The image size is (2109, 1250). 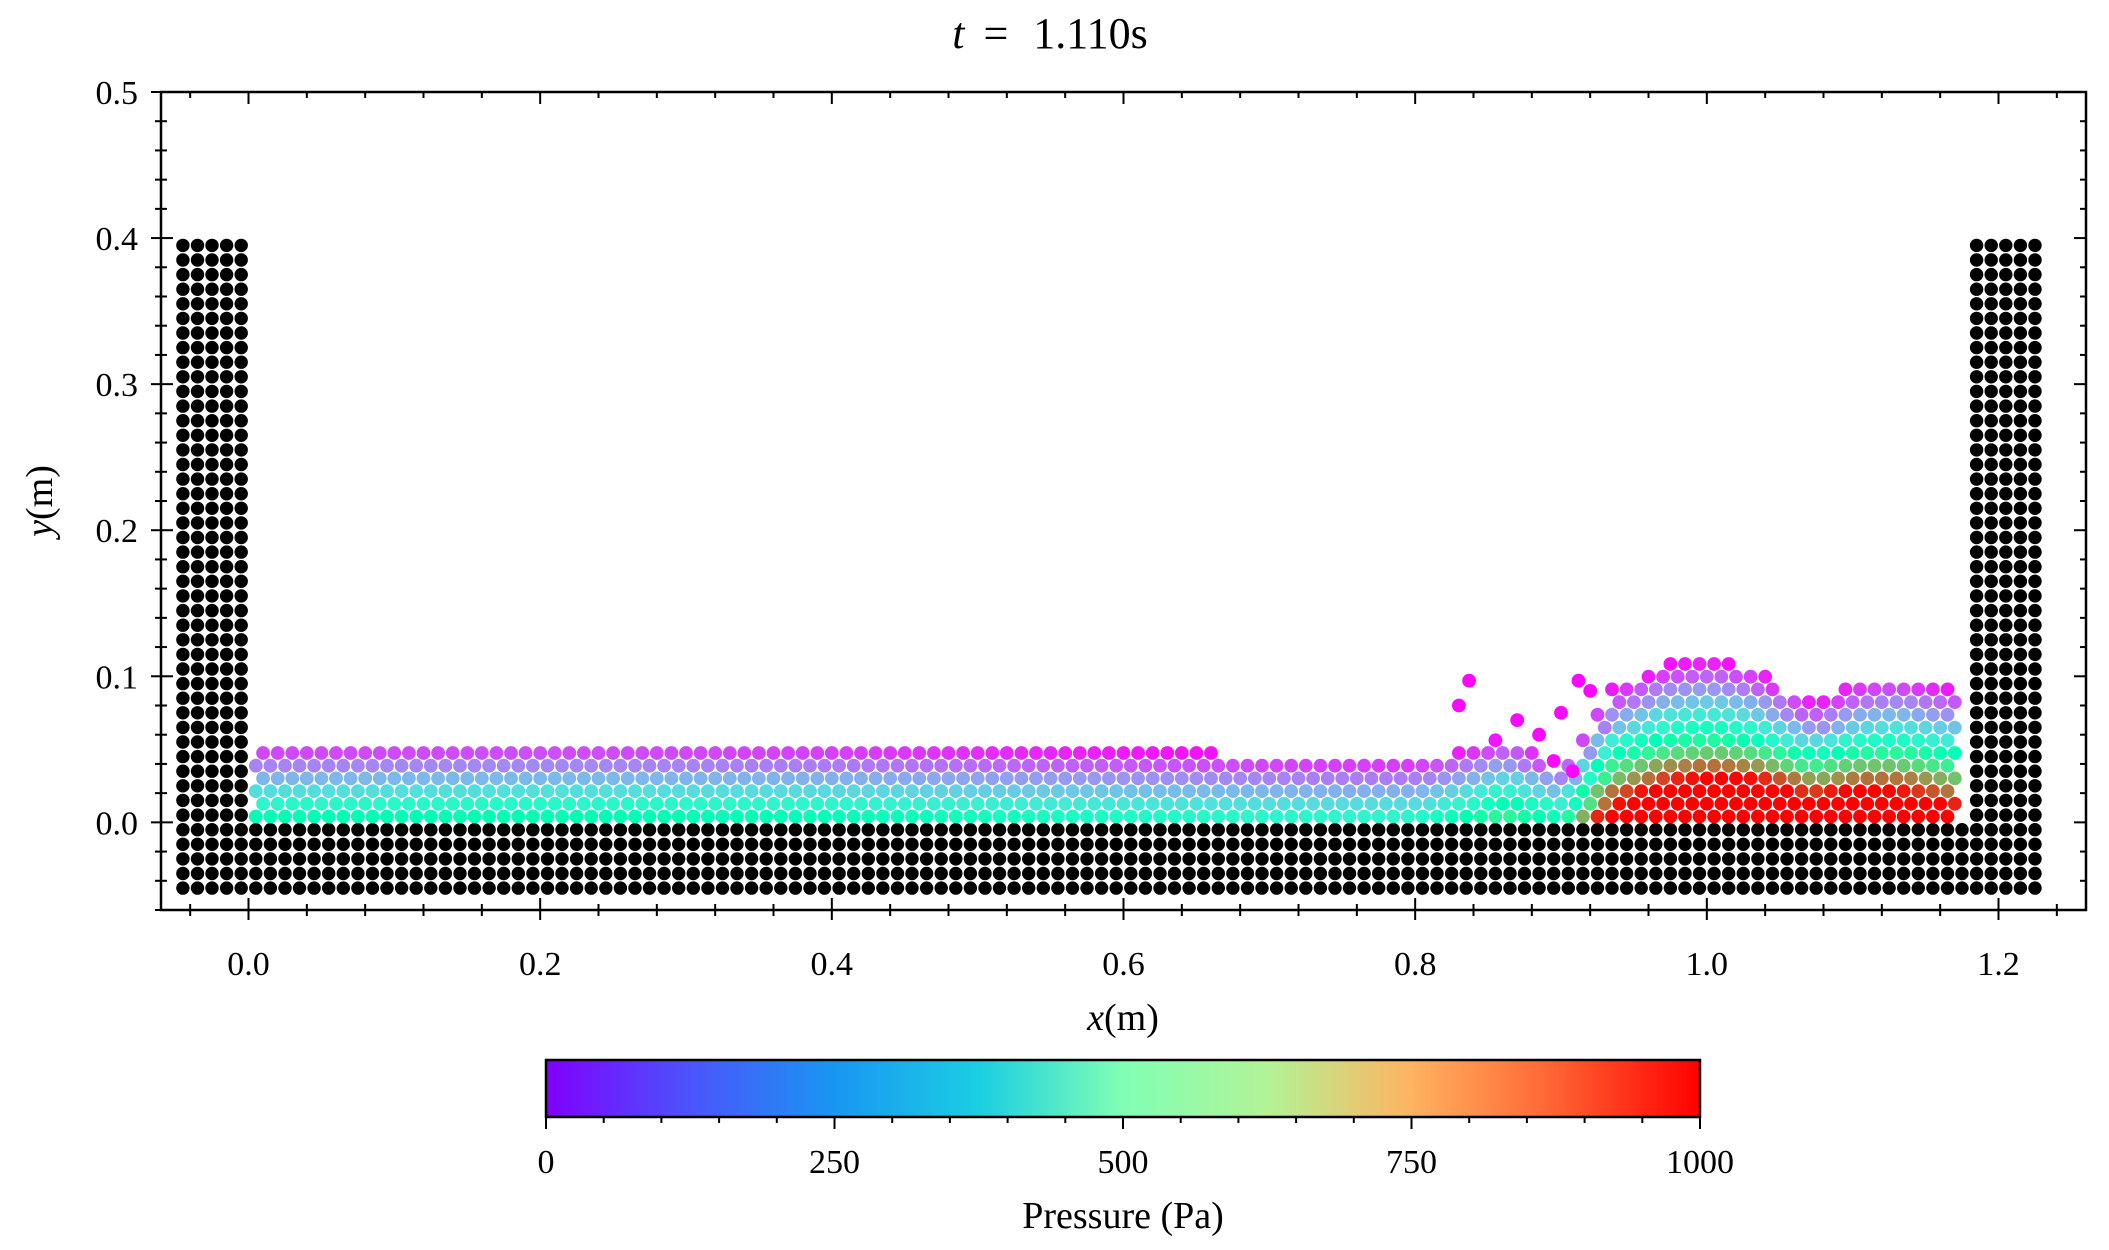 What do you see at coordinates (1578, 680) in the screenshot?
I see `splash-particle` at bounding box center [1578, 680].